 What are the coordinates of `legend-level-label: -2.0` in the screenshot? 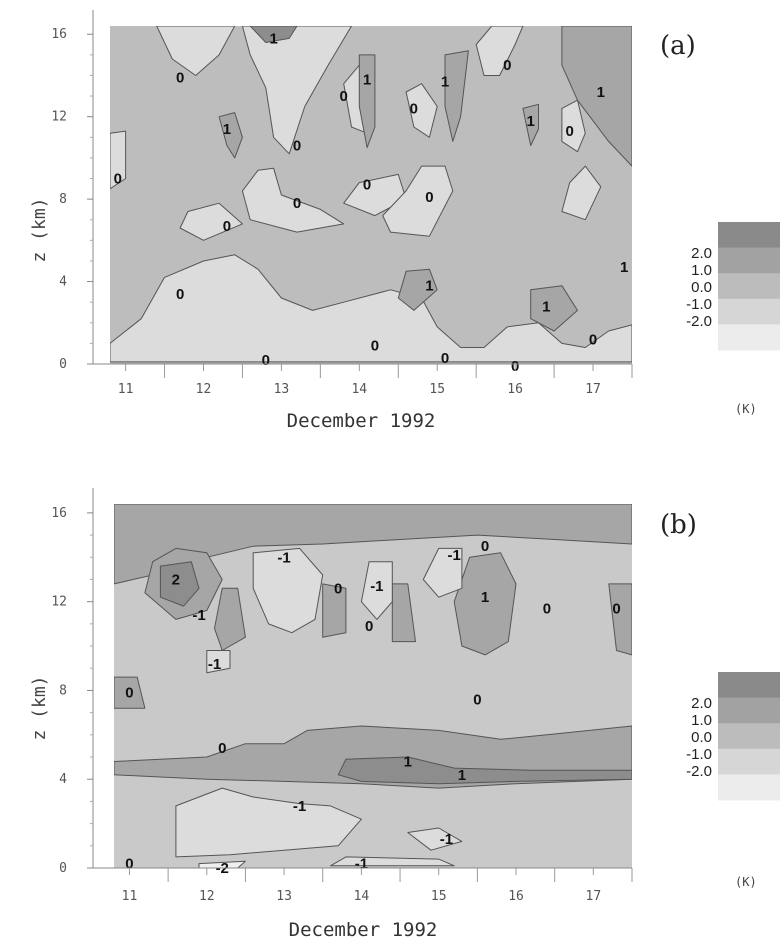 It's located at (699, 771).